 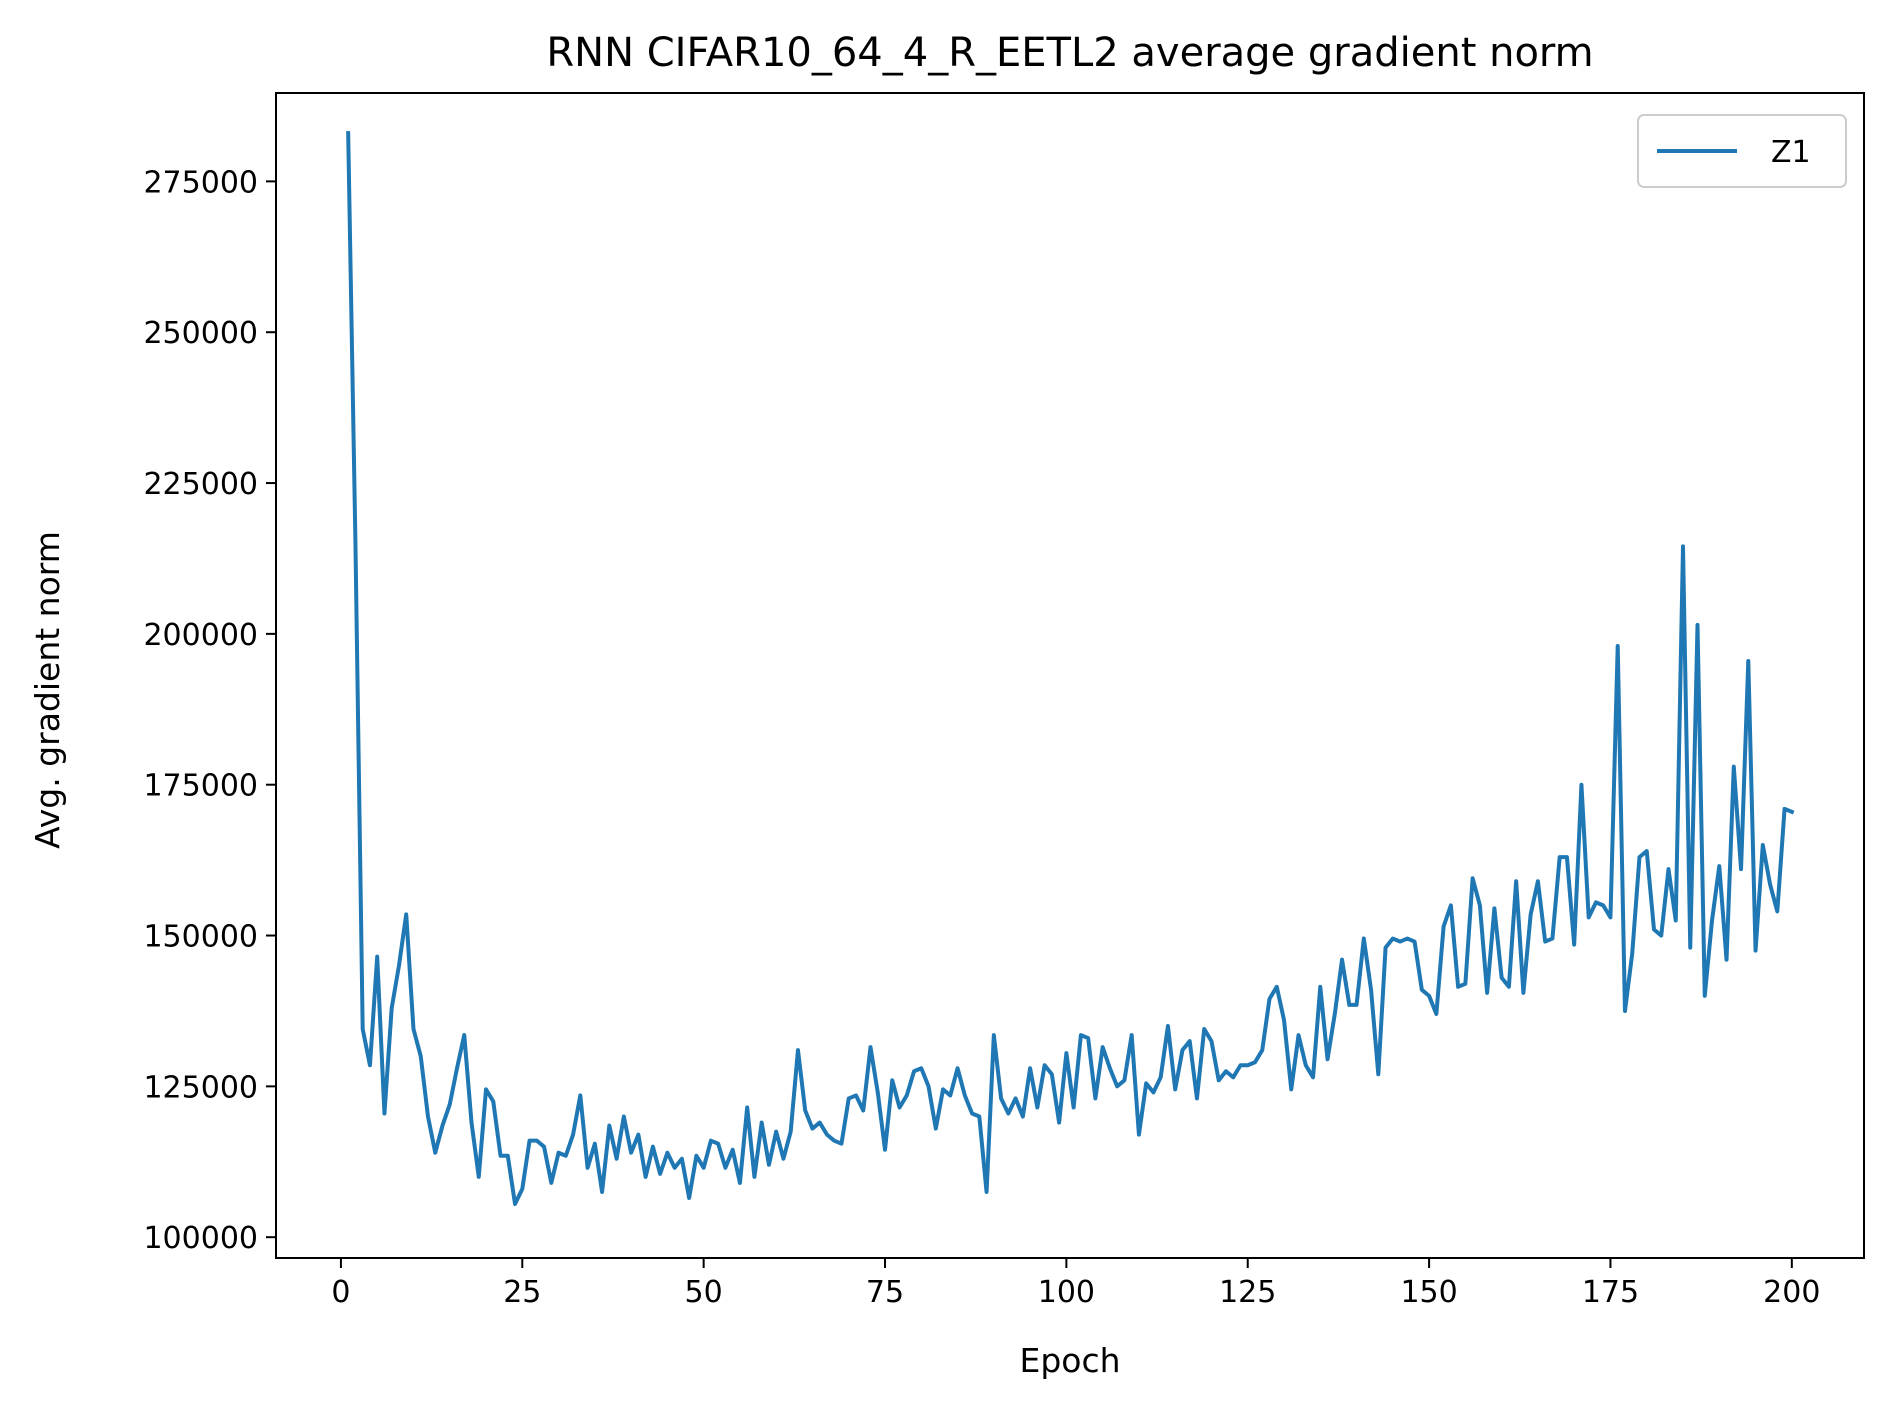 What do you see at coordinates (200, 182) in the screenshot?
I see `y-tick-label: 275000` at bounding box center [200, 182].